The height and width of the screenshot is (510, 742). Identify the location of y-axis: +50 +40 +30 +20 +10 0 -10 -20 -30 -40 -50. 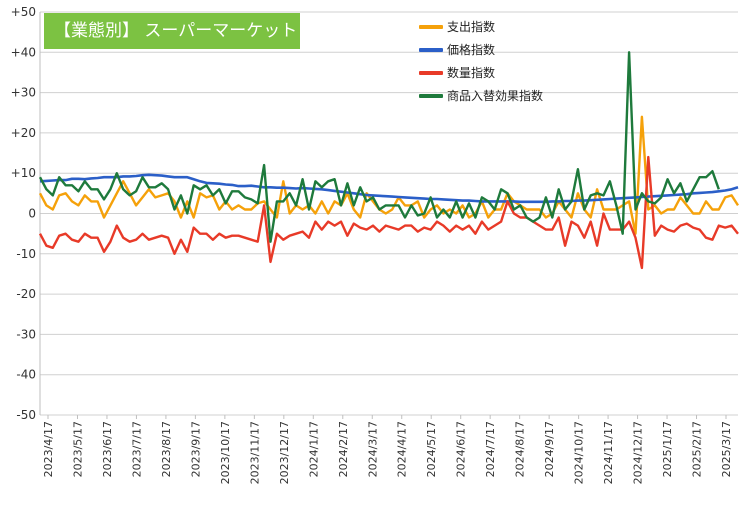
(23, 213).